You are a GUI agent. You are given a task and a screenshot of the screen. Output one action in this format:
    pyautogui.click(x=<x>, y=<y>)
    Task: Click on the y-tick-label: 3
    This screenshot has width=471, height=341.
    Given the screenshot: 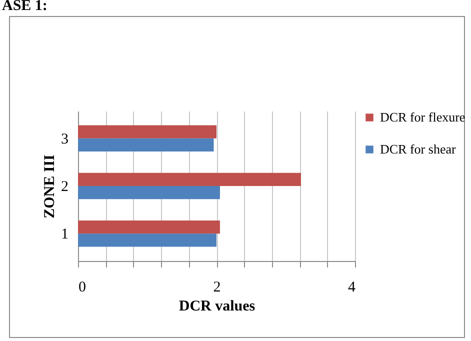 What is the action you would take?
    pyautogui.click(x=64, y=139)
    